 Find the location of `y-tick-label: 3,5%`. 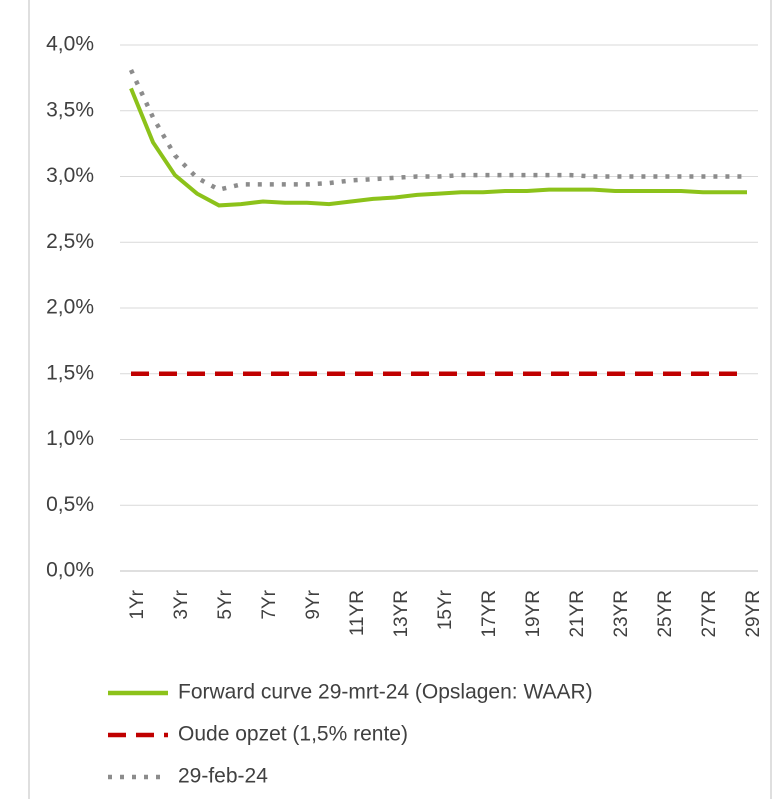

y-tick-label: 3,5% is located at coordinates (70, 109).